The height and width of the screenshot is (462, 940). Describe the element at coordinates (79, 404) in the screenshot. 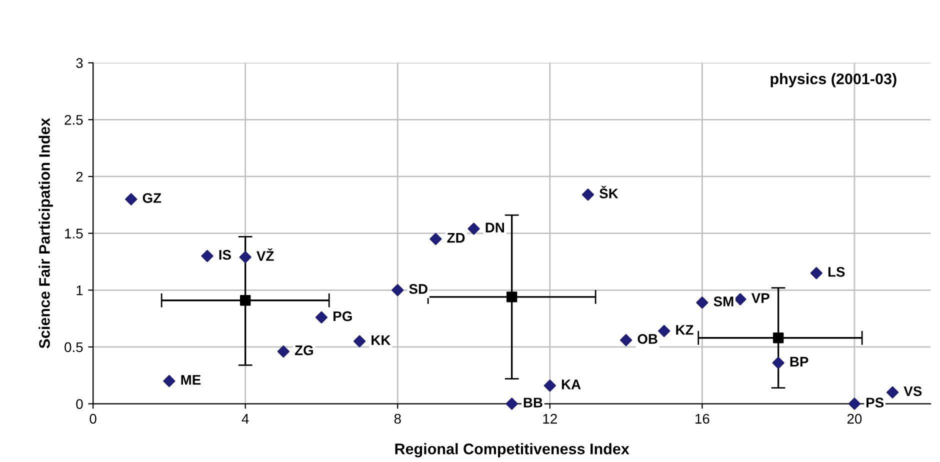

I see `y-tick-label: 0` at that location.